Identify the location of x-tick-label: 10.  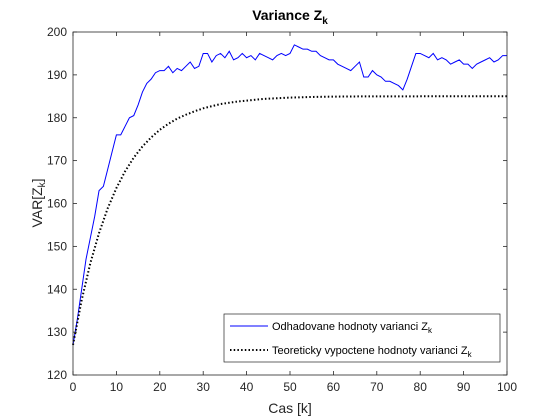
(117, 387).